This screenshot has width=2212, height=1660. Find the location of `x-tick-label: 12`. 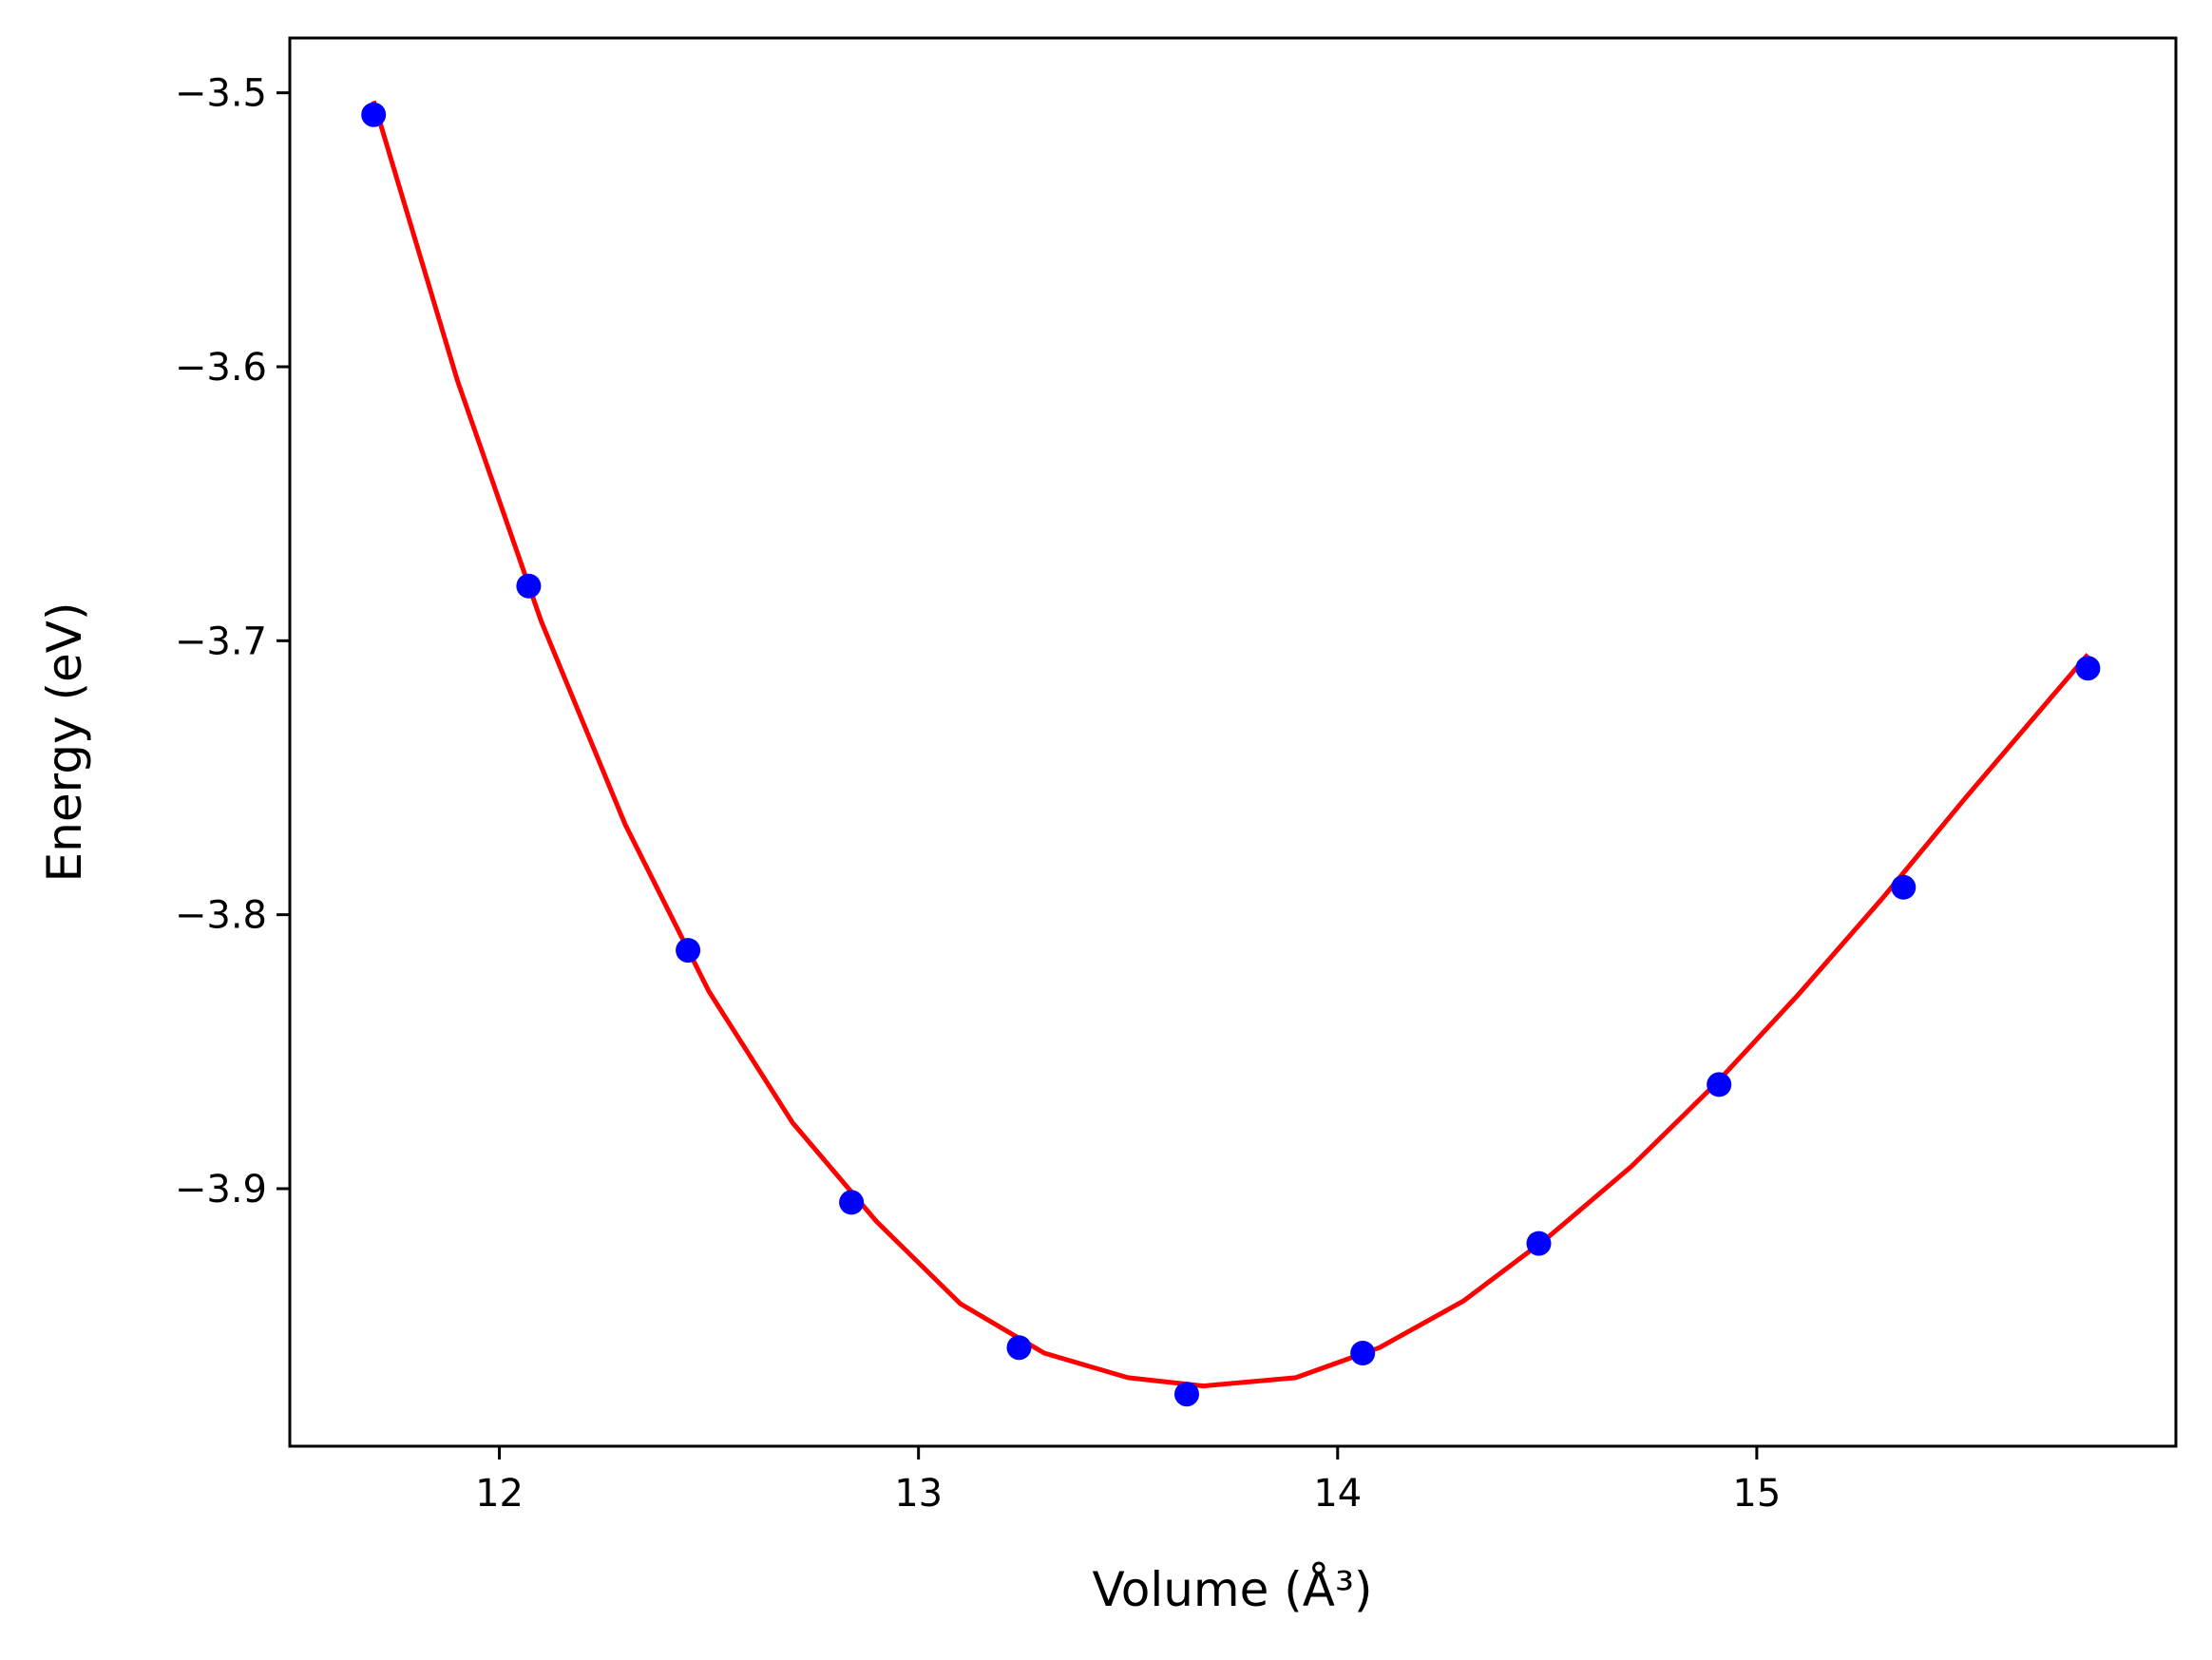

x-tick-label: 12 is located at coordinates (500, 1494).